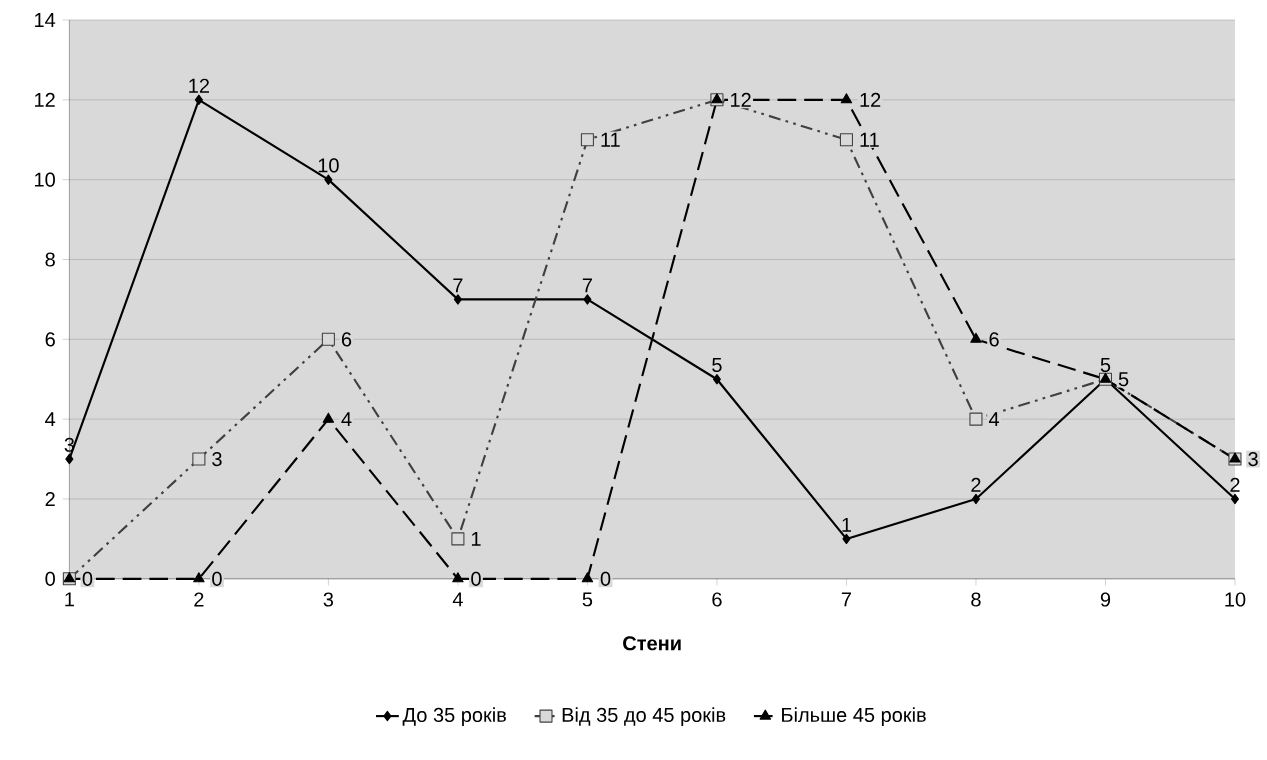  Describe the element at coordinates (45, 99) in the screenshot. I see `y-tick-label: 12` at that location.